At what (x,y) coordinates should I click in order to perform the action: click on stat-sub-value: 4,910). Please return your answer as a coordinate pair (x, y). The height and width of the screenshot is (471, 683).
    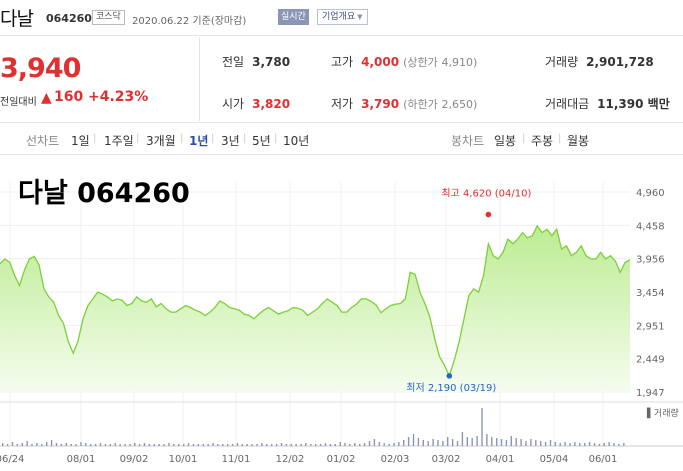
    Looking at the image, I should click on (459, 62).